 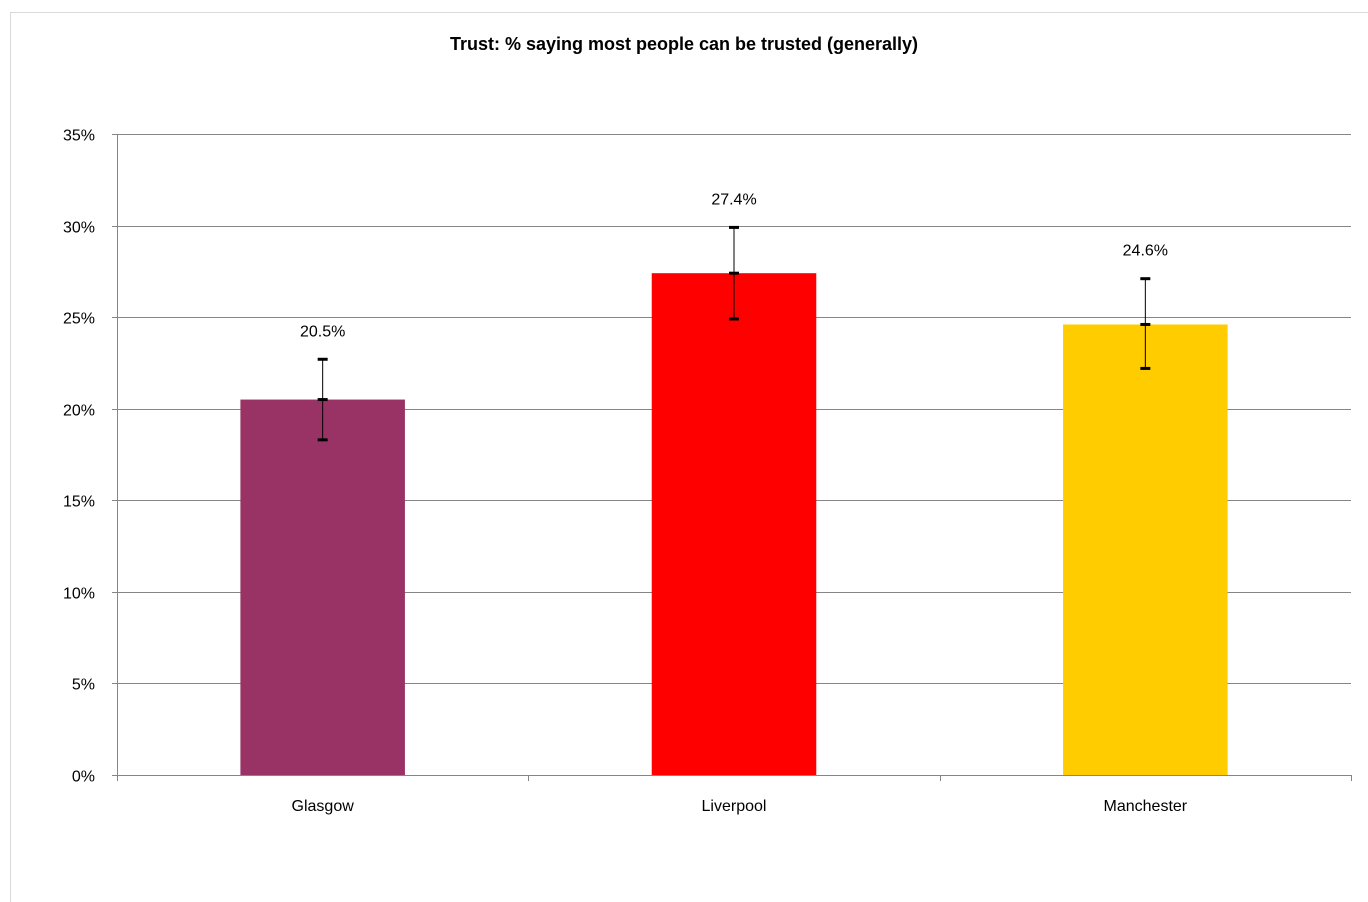 I want to click on data-label: 20.5%, so click(x=322, y=331).